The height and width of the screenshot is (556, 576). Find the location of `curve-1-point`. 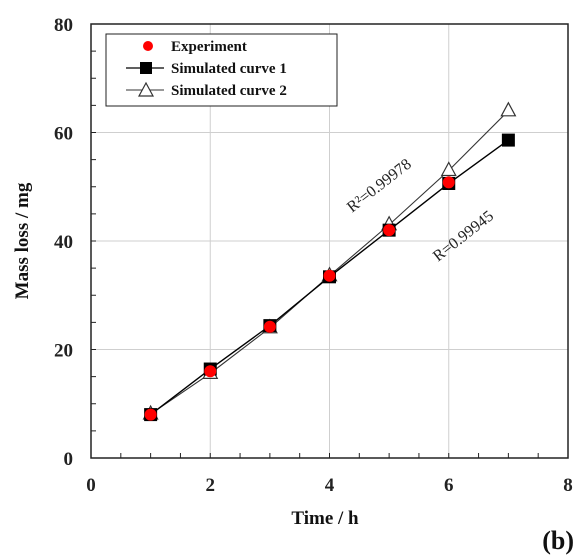

curve-1-point is located at coordinates (508, 140).